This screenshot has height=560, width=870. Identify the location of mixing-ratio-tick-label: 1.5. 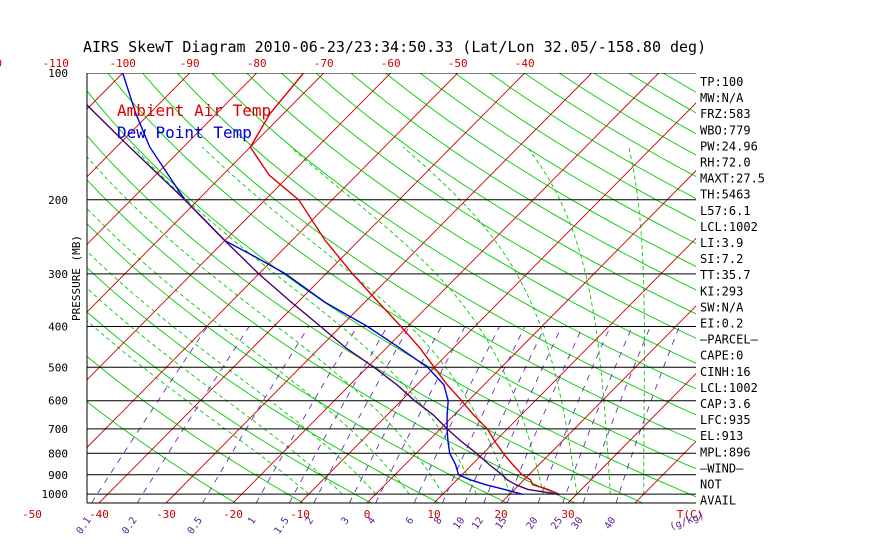
(281, 525).